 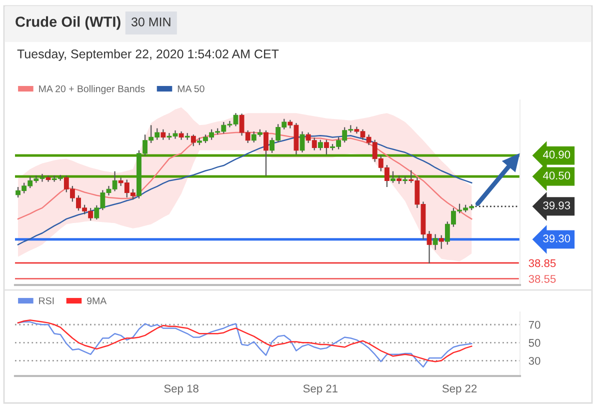 I want to click on x-tick-label: Sep 21, so click(x=320, y=389).